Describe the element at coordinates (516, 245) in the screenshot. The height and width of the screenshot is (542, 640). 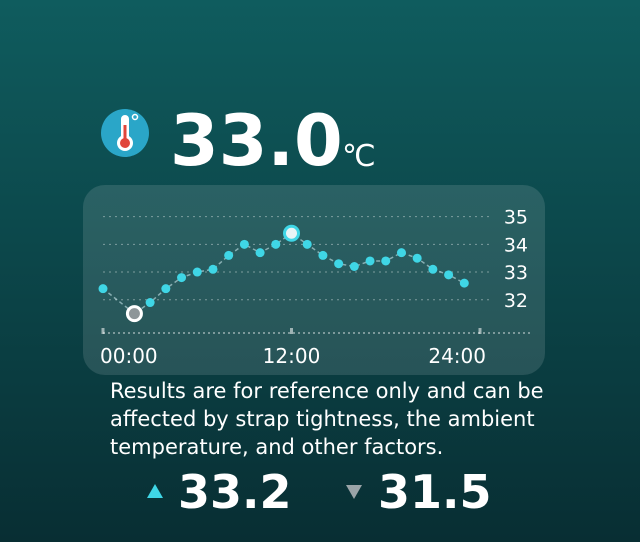
I see `y-tick-label: 34` at that location.